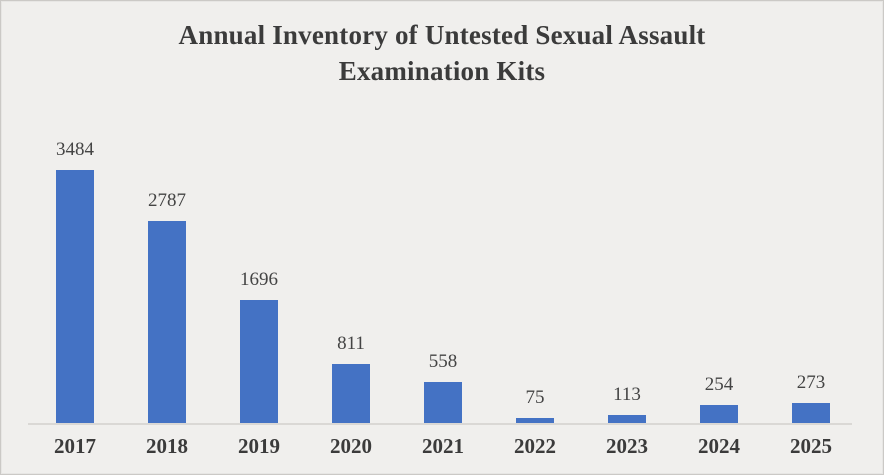 This screenshot has height=475, width=884. I want to click on x-tick-label: 2021, so click(443, 446).